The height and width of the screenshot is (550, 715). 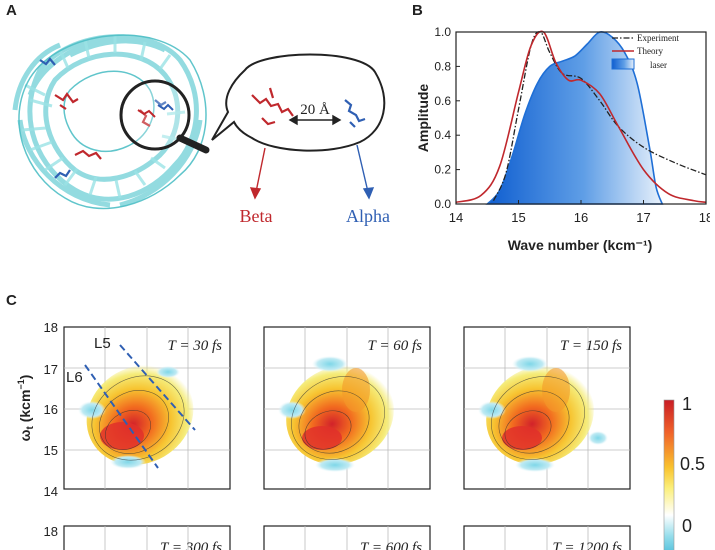 I want to click on l6-label: L6, so click(x=74, y=377).